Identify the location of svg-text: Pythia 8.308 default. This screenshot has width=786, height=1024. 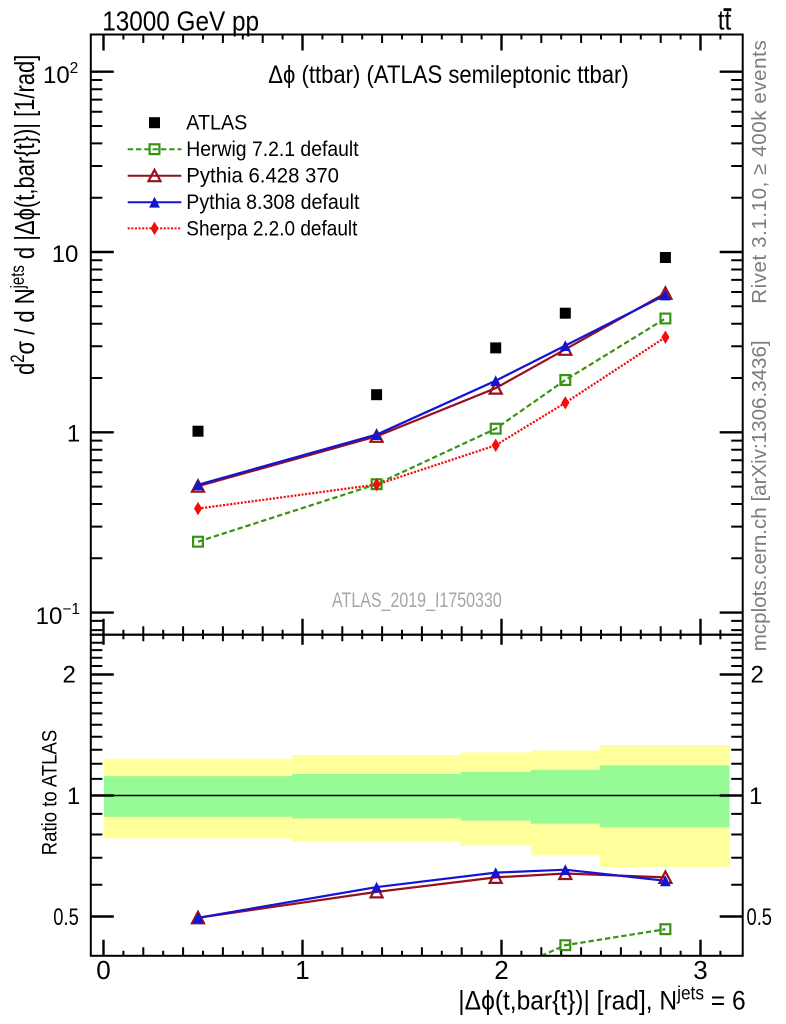
(272, 202).